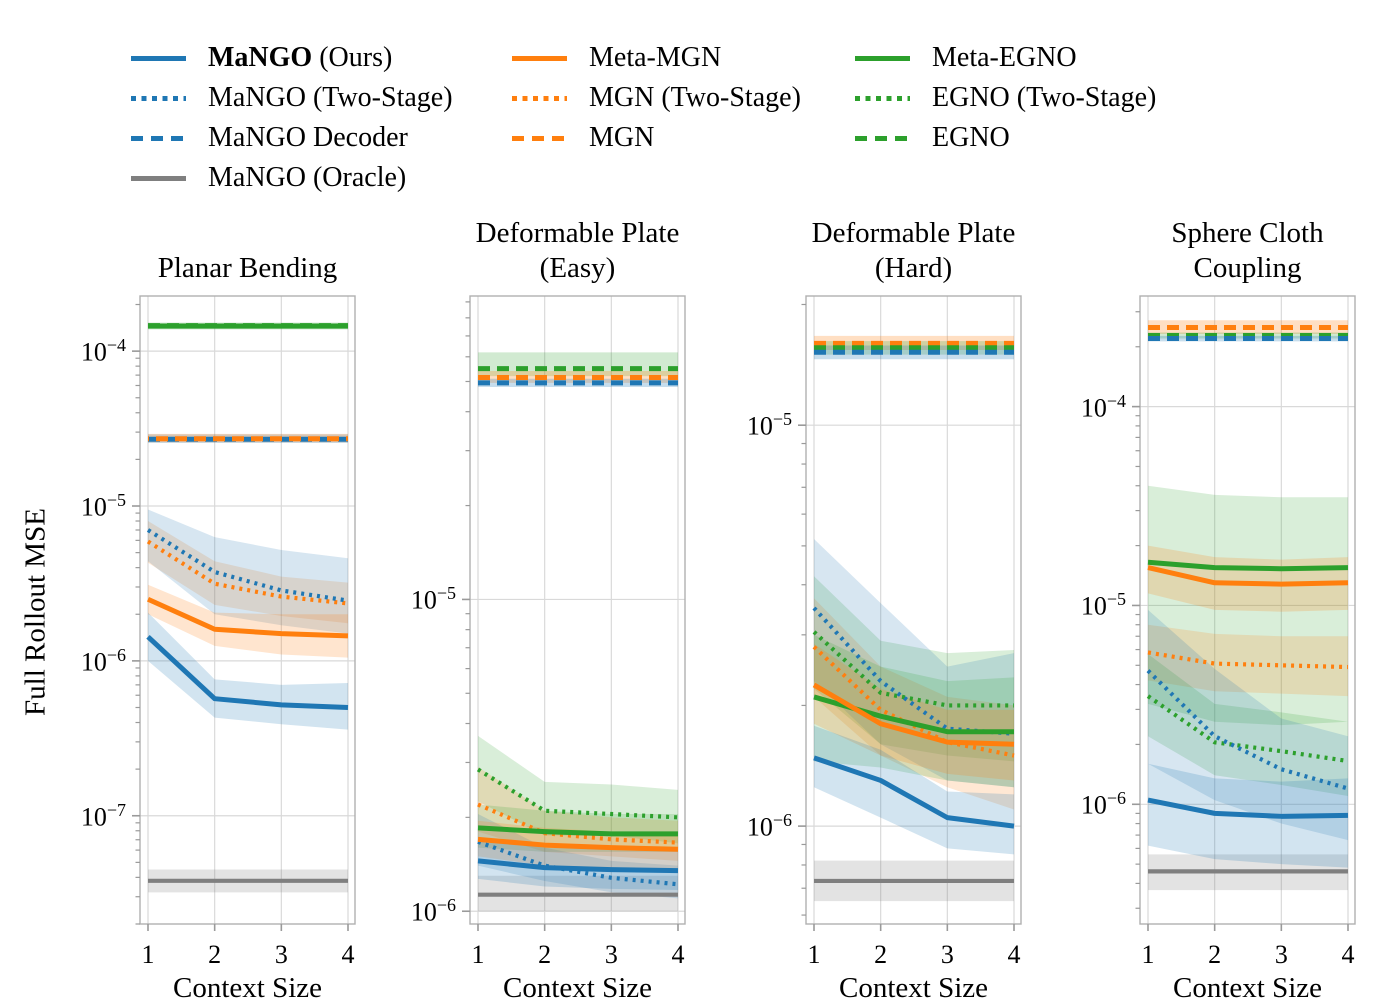 The image size is (1373, 1006). What do you see at coordinates (1044, 97) in the screenshot?
I see `legend-label-egno_two_stage: EGNO (Two-Stage)` at bounding box center [1044, 97].